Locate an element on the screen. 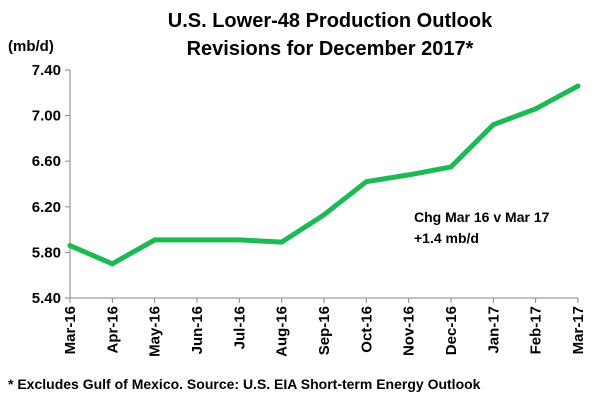 This screenshot has width=603, height=402. annotation-line1: Chg Mar 16 v Mar 17 is located at coordinates (482, 217).